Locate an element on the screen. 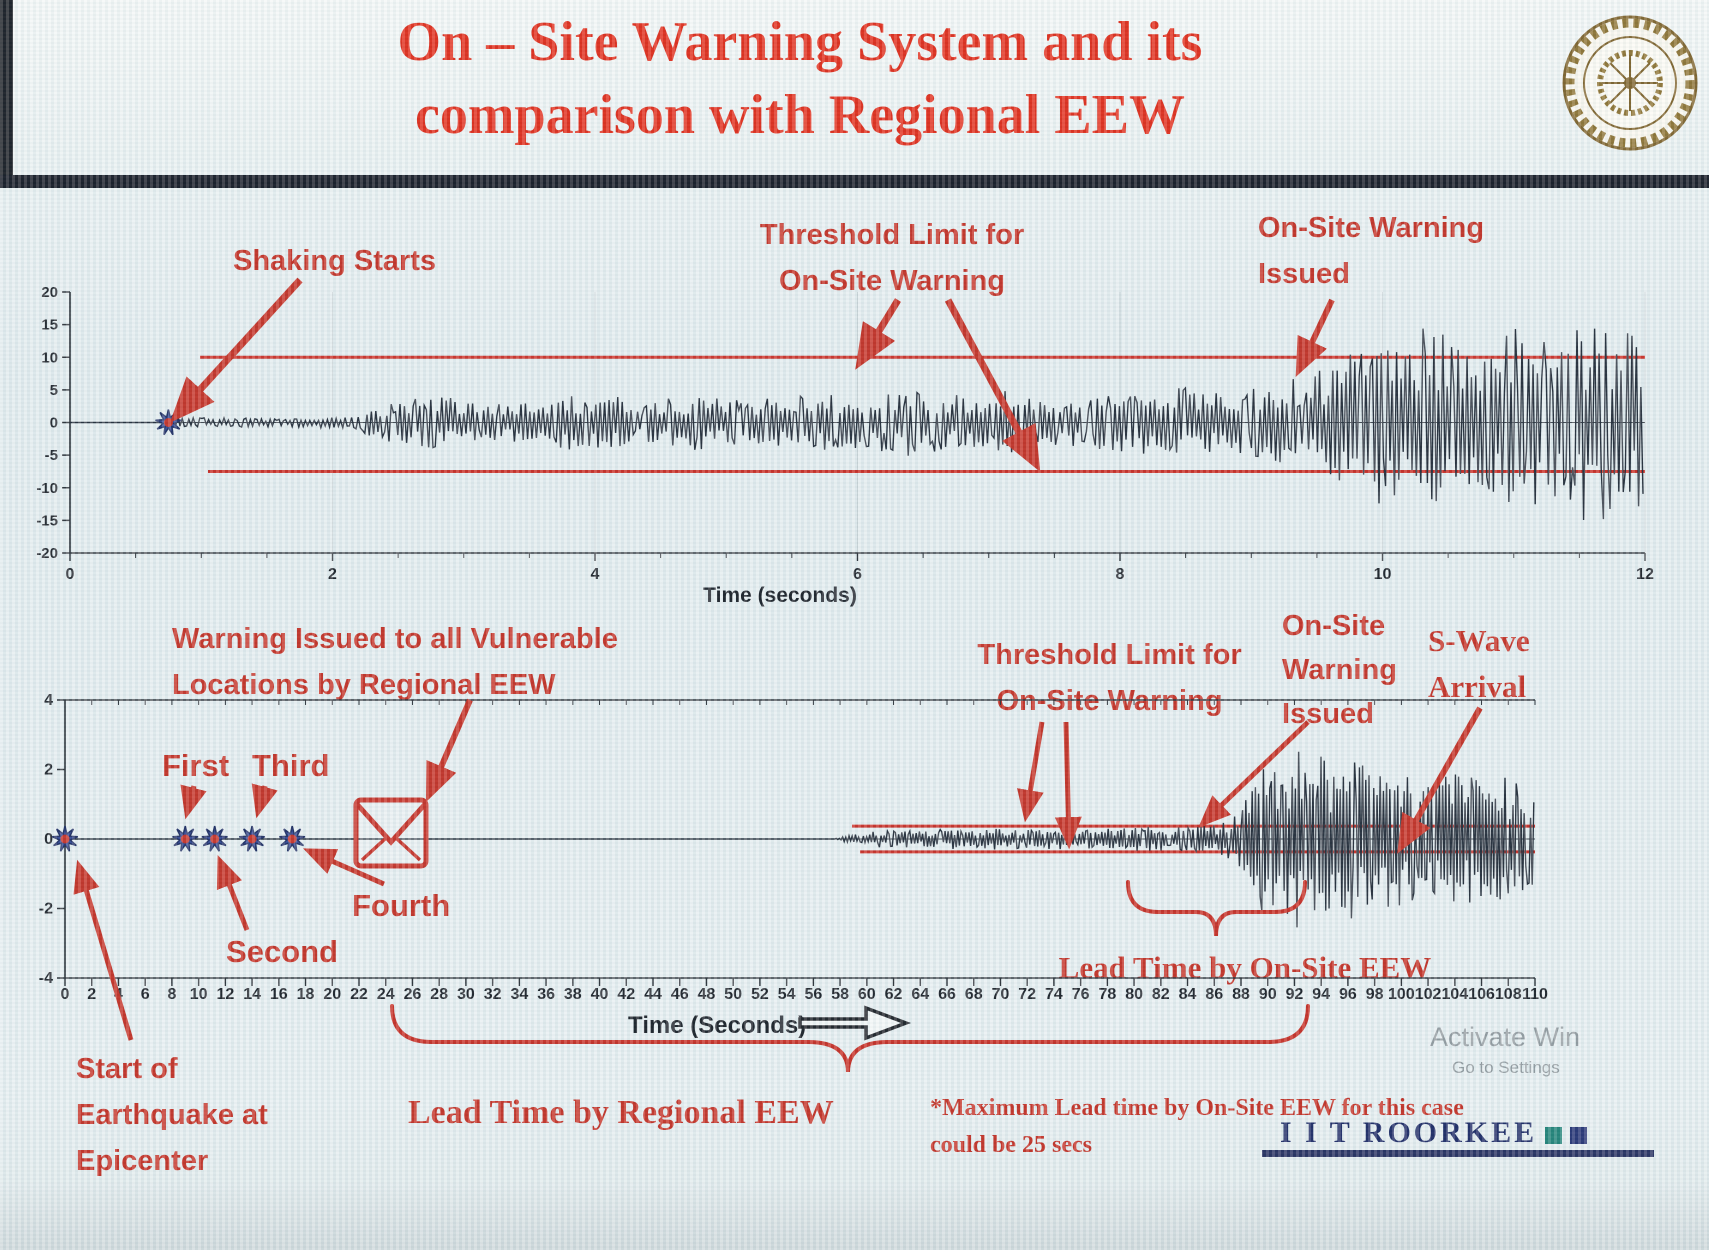 The height and width of the screenshot is (1250, 1709). x-tick-label: 42 is located at coordinates (626, 994).